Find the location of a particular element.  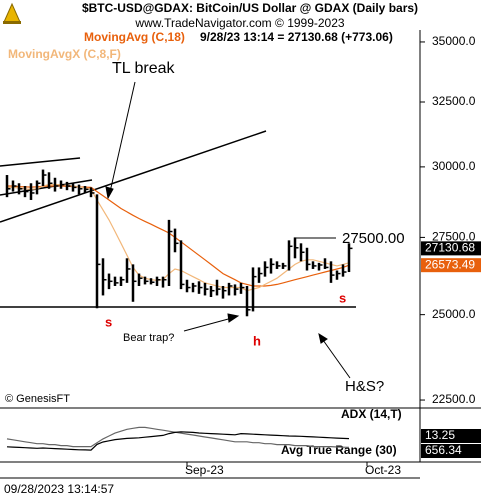

x-tick-label: Sep-23 is located at coordinates (204, 470).